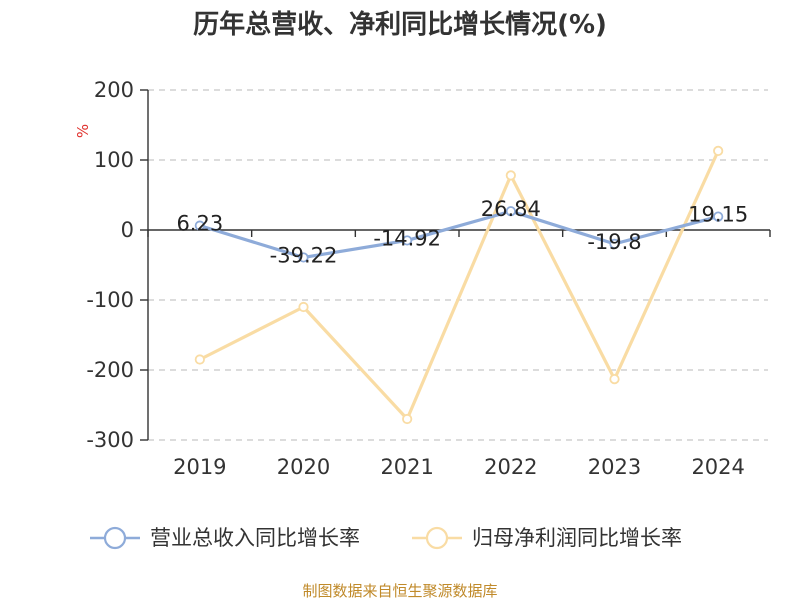  I want to click on x-tick-label: 2020, so click(303, 467).